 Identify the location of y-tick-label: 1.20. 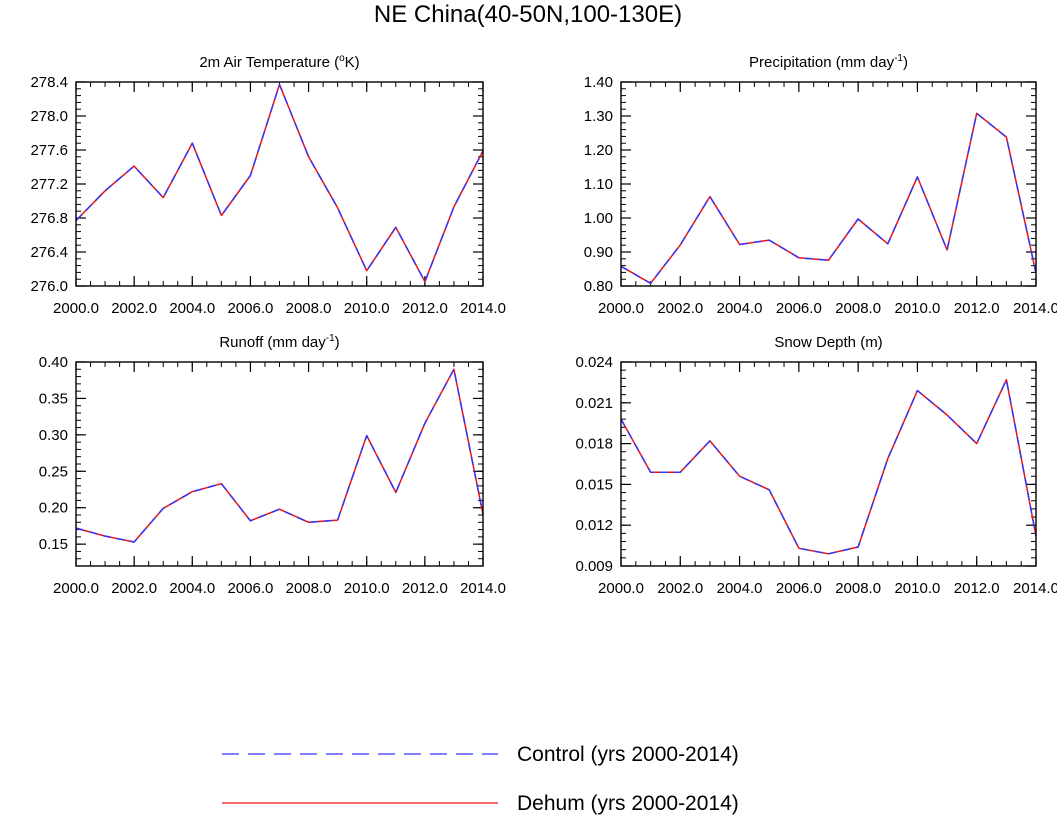
(598, 150).